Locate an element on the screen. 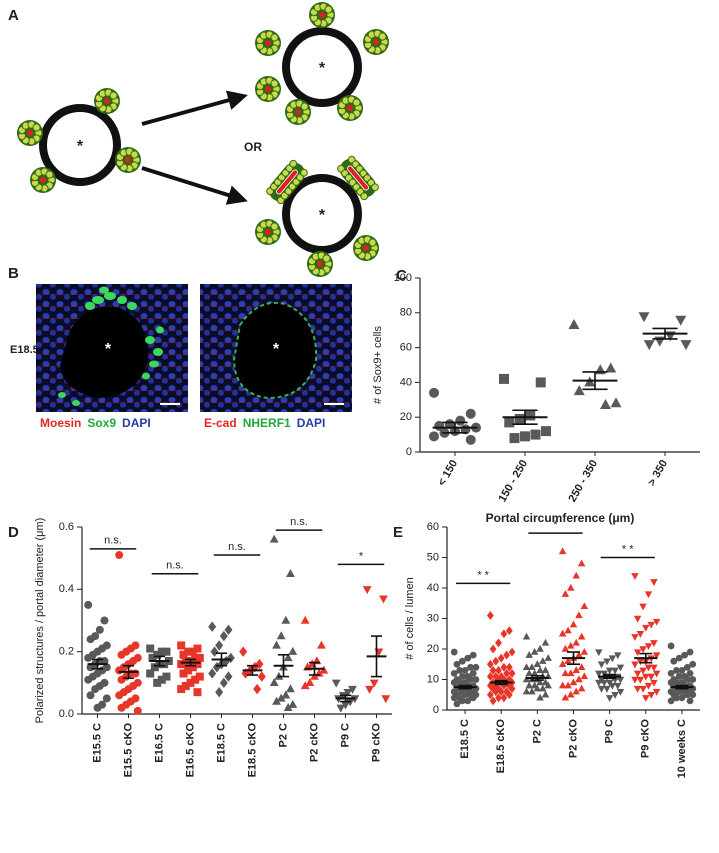 This screenshot has width=719, height=853. significance-label: * is located at coordinates (555, 525).